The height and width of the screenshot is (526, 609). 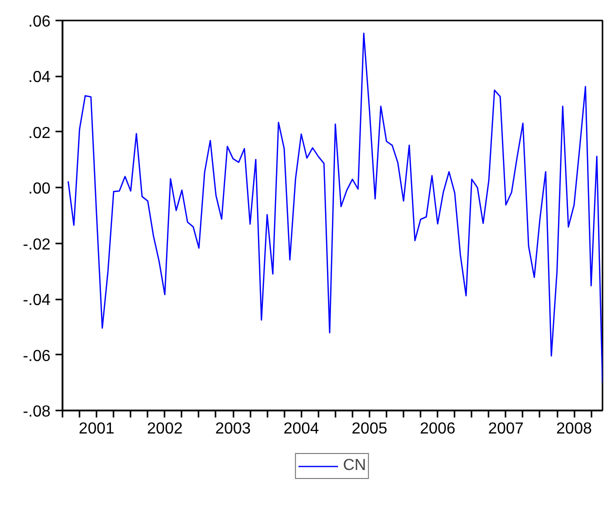 What do you see at coordinates (301, 429) in the screenshot?
I see `x-tick-label: 2004` at bounding box center [301, 429].